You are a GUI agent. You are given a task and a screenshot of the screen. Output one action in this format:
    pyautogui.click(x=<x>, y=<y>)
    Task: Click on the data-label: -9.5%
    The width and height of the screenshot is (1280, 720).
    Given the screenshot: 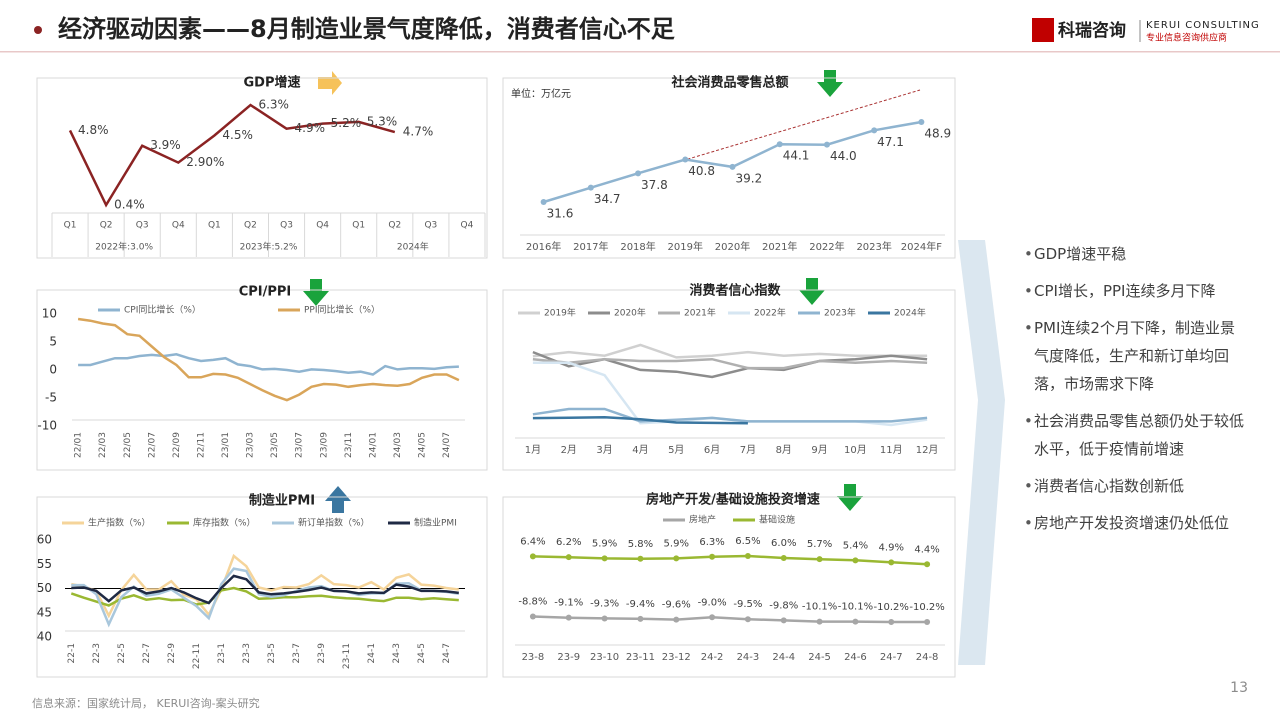 What is the action you would take?
    pyautogui.click(x=747, y=604)
    